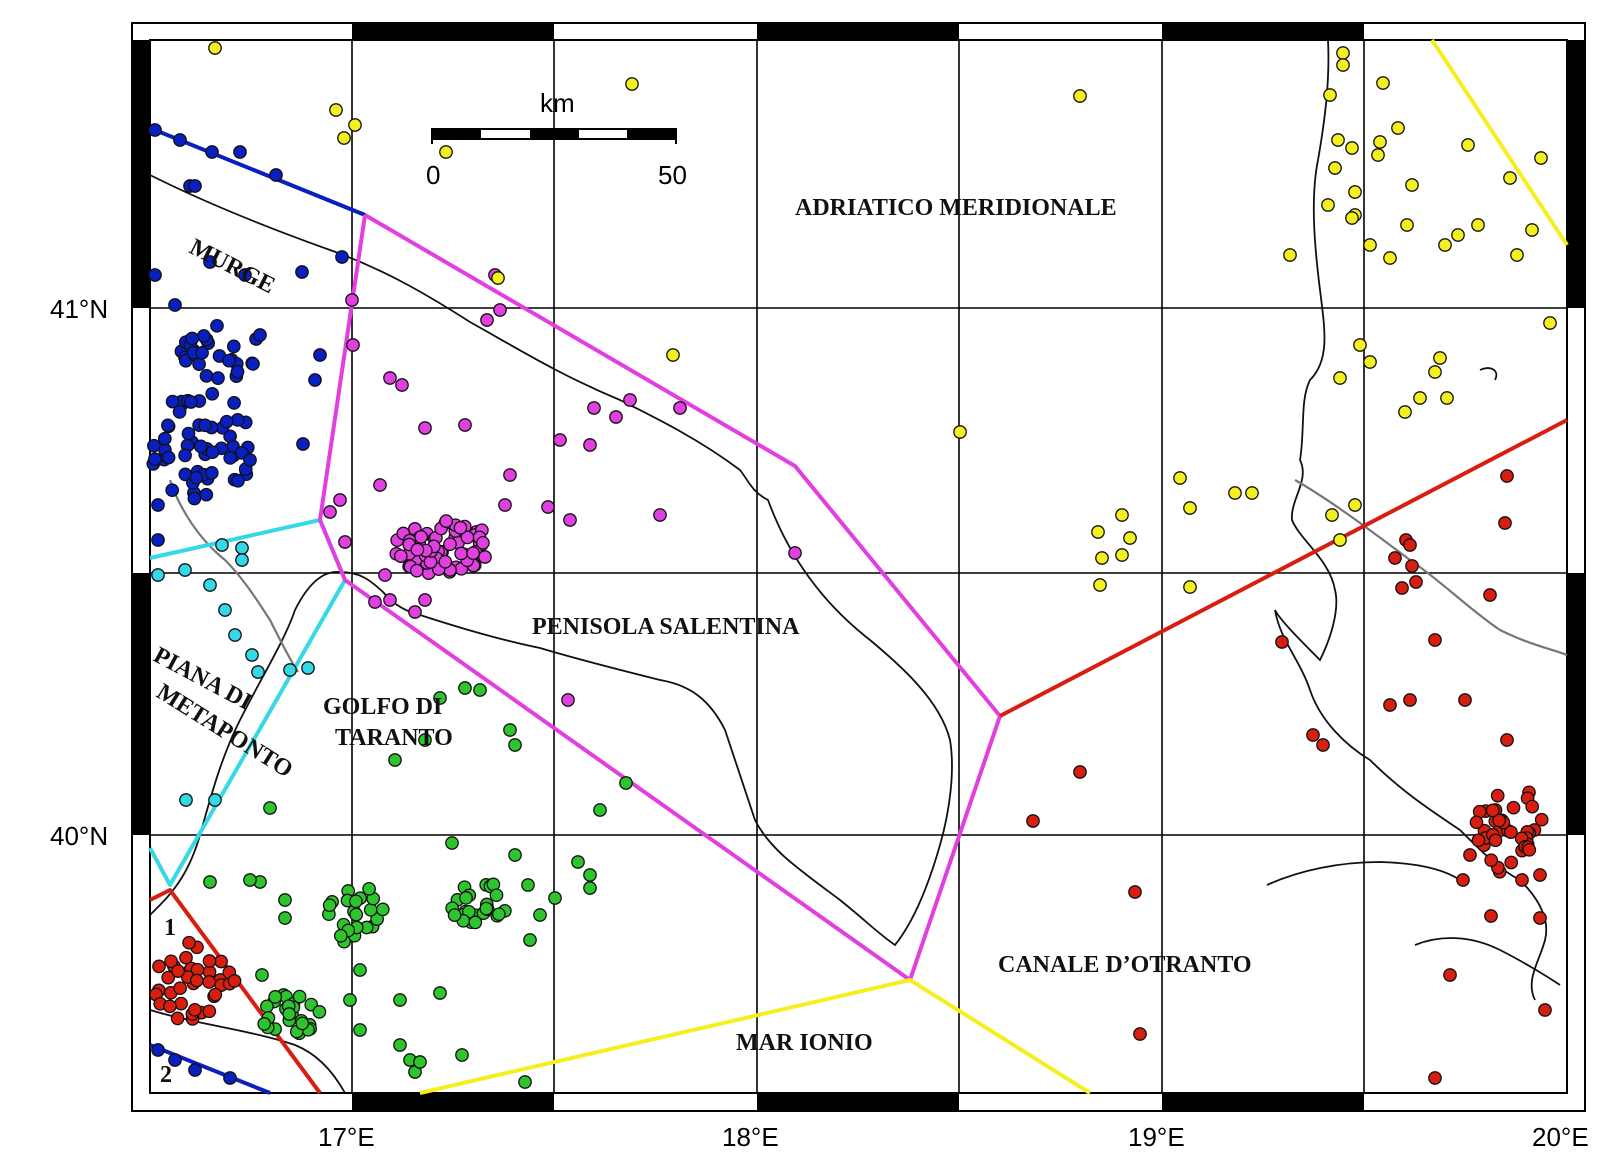  I want to click on red-boundary-east, so click(1283, 568).